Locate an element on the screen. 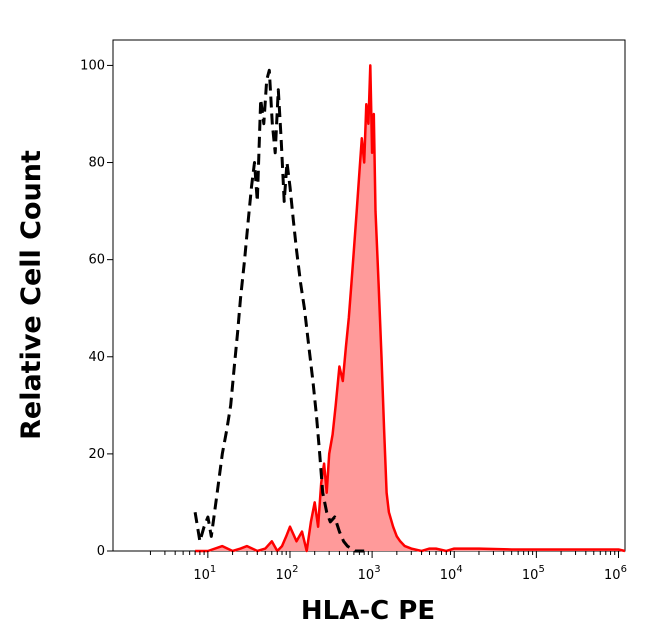 The height and width of the screenshot is (641, 646). y-tick-label: 20 is located at coordinates (96, 454).